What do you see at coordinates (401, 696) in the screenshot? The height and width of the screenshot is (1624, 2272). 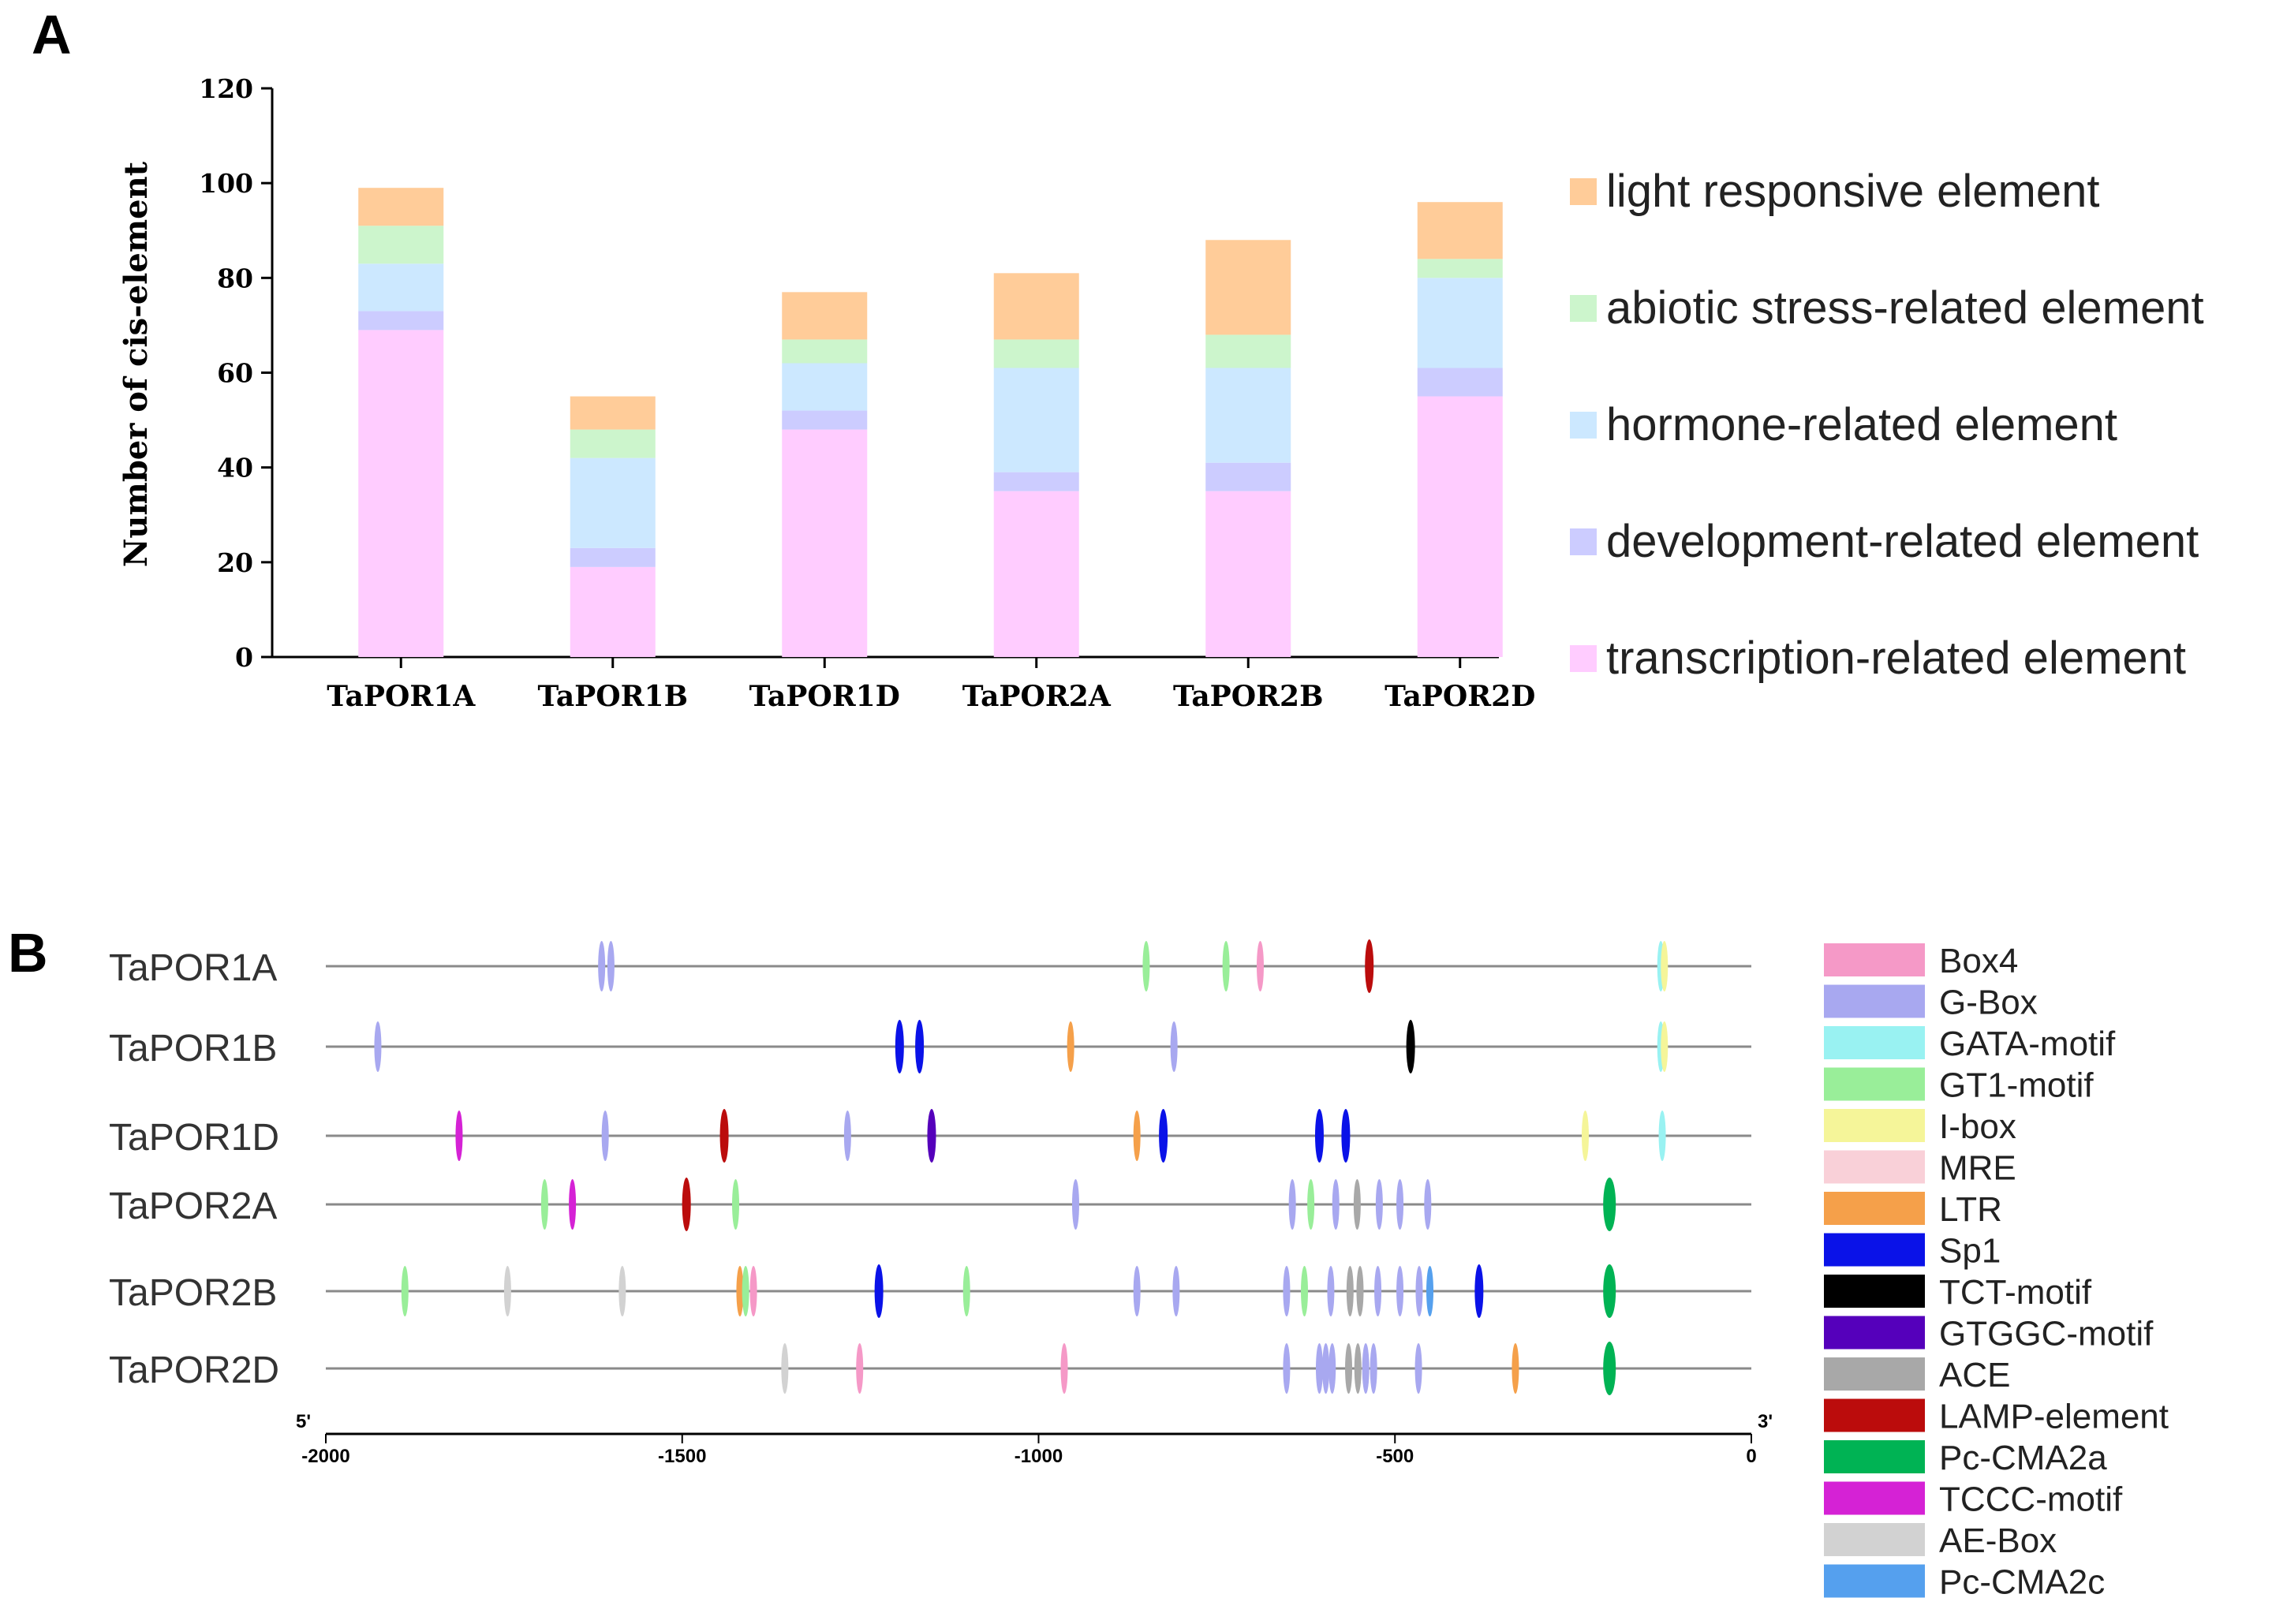 I see `x-tick-label: TaPOR1A` at bounding box center [401, 696].